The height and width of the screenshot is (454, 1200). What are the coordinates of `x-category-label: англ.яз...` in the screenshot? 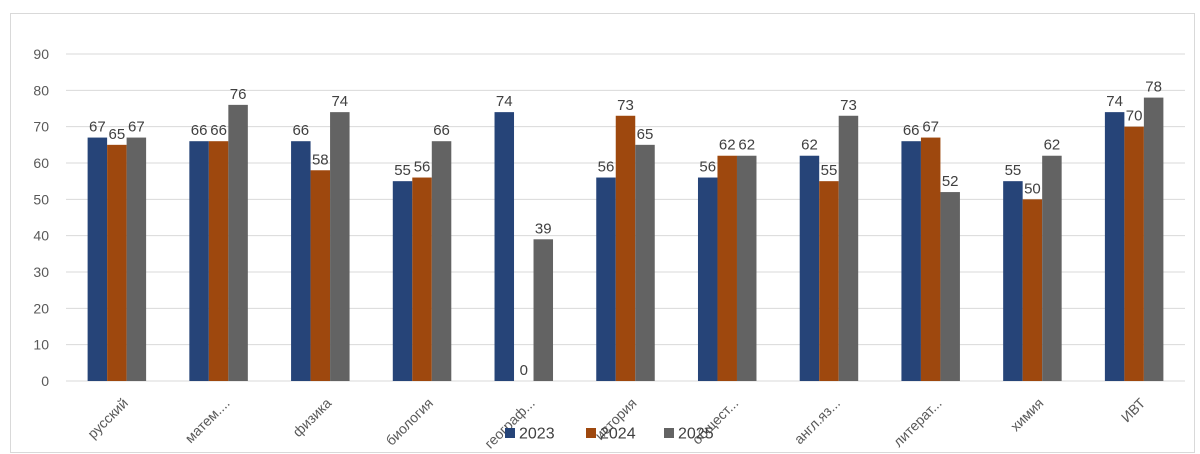 It's located at (817, 421).